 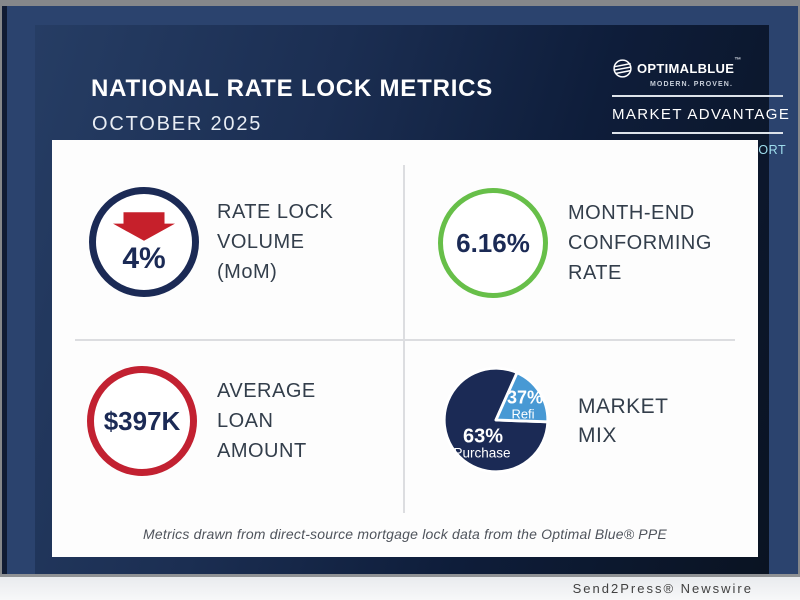 I want to click on brand-logo-row: OPTIMALBLUE™, so click(x=697, y=68).